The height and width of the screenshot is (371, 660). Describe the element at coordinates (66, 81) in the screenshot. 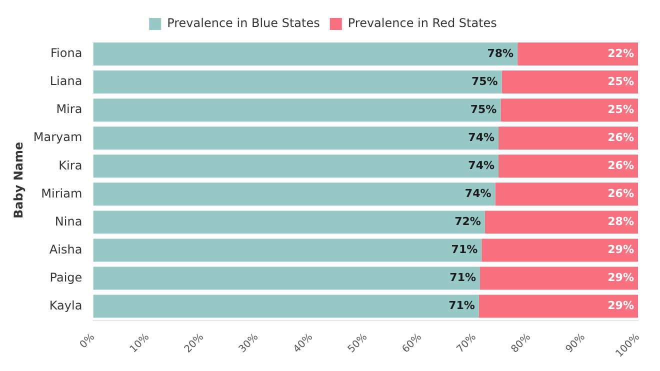

I see `y-tick-label: Liana` at that location.